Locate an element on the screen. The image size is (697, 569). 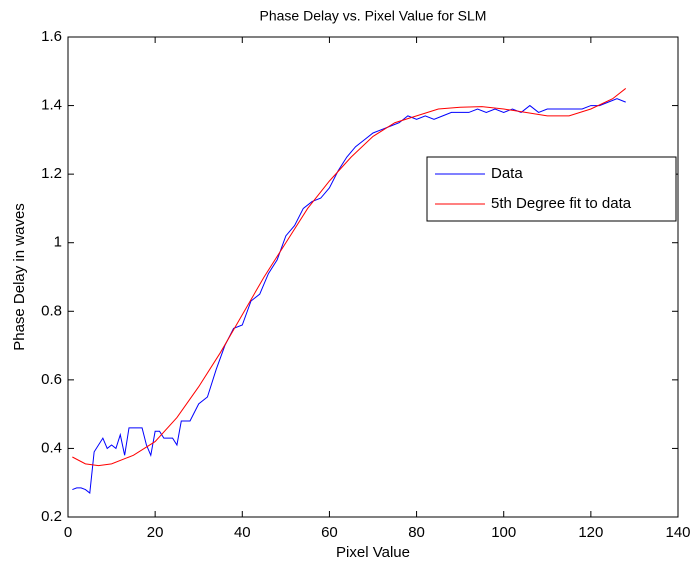
x-axis-label: Pixel Value is located at coordinates (373, 552).